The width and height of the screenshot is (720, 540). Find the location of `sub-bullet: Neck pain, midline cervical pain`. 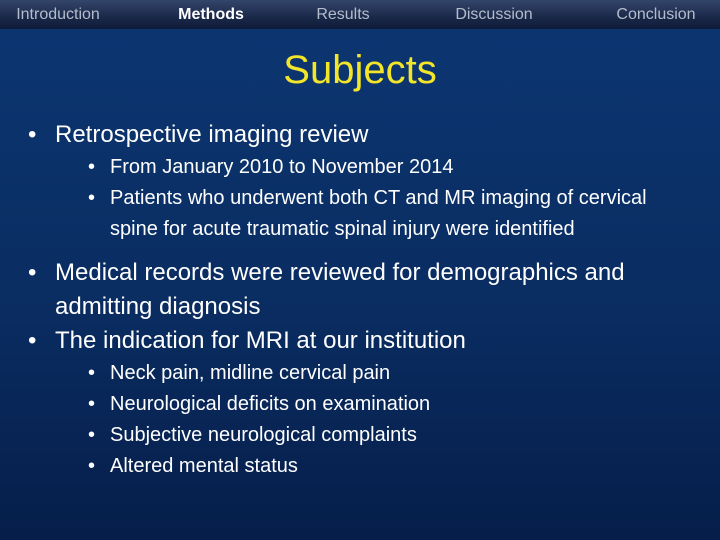

sub-bullet: Neck pain, midline cervical pain is located at coordinates (386, 373).